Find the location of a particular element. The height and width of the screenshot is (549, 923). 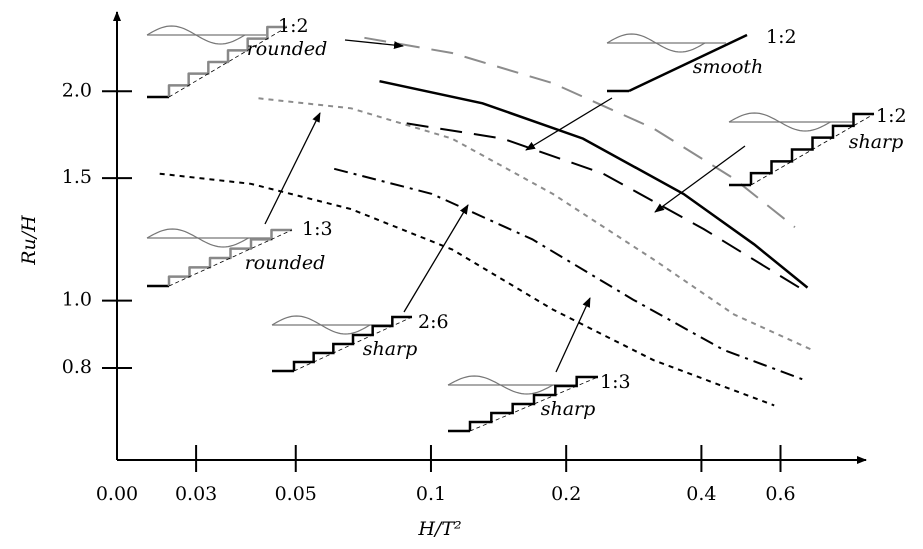

slope is located at coordinates (688, 63).